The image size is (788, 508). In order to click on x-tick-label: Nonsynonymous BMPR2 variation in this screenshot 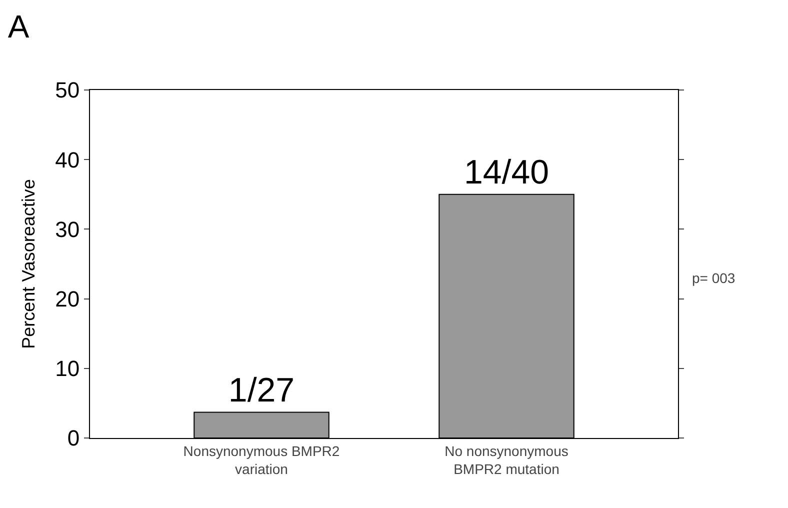, I will do `click(261, 459)`.